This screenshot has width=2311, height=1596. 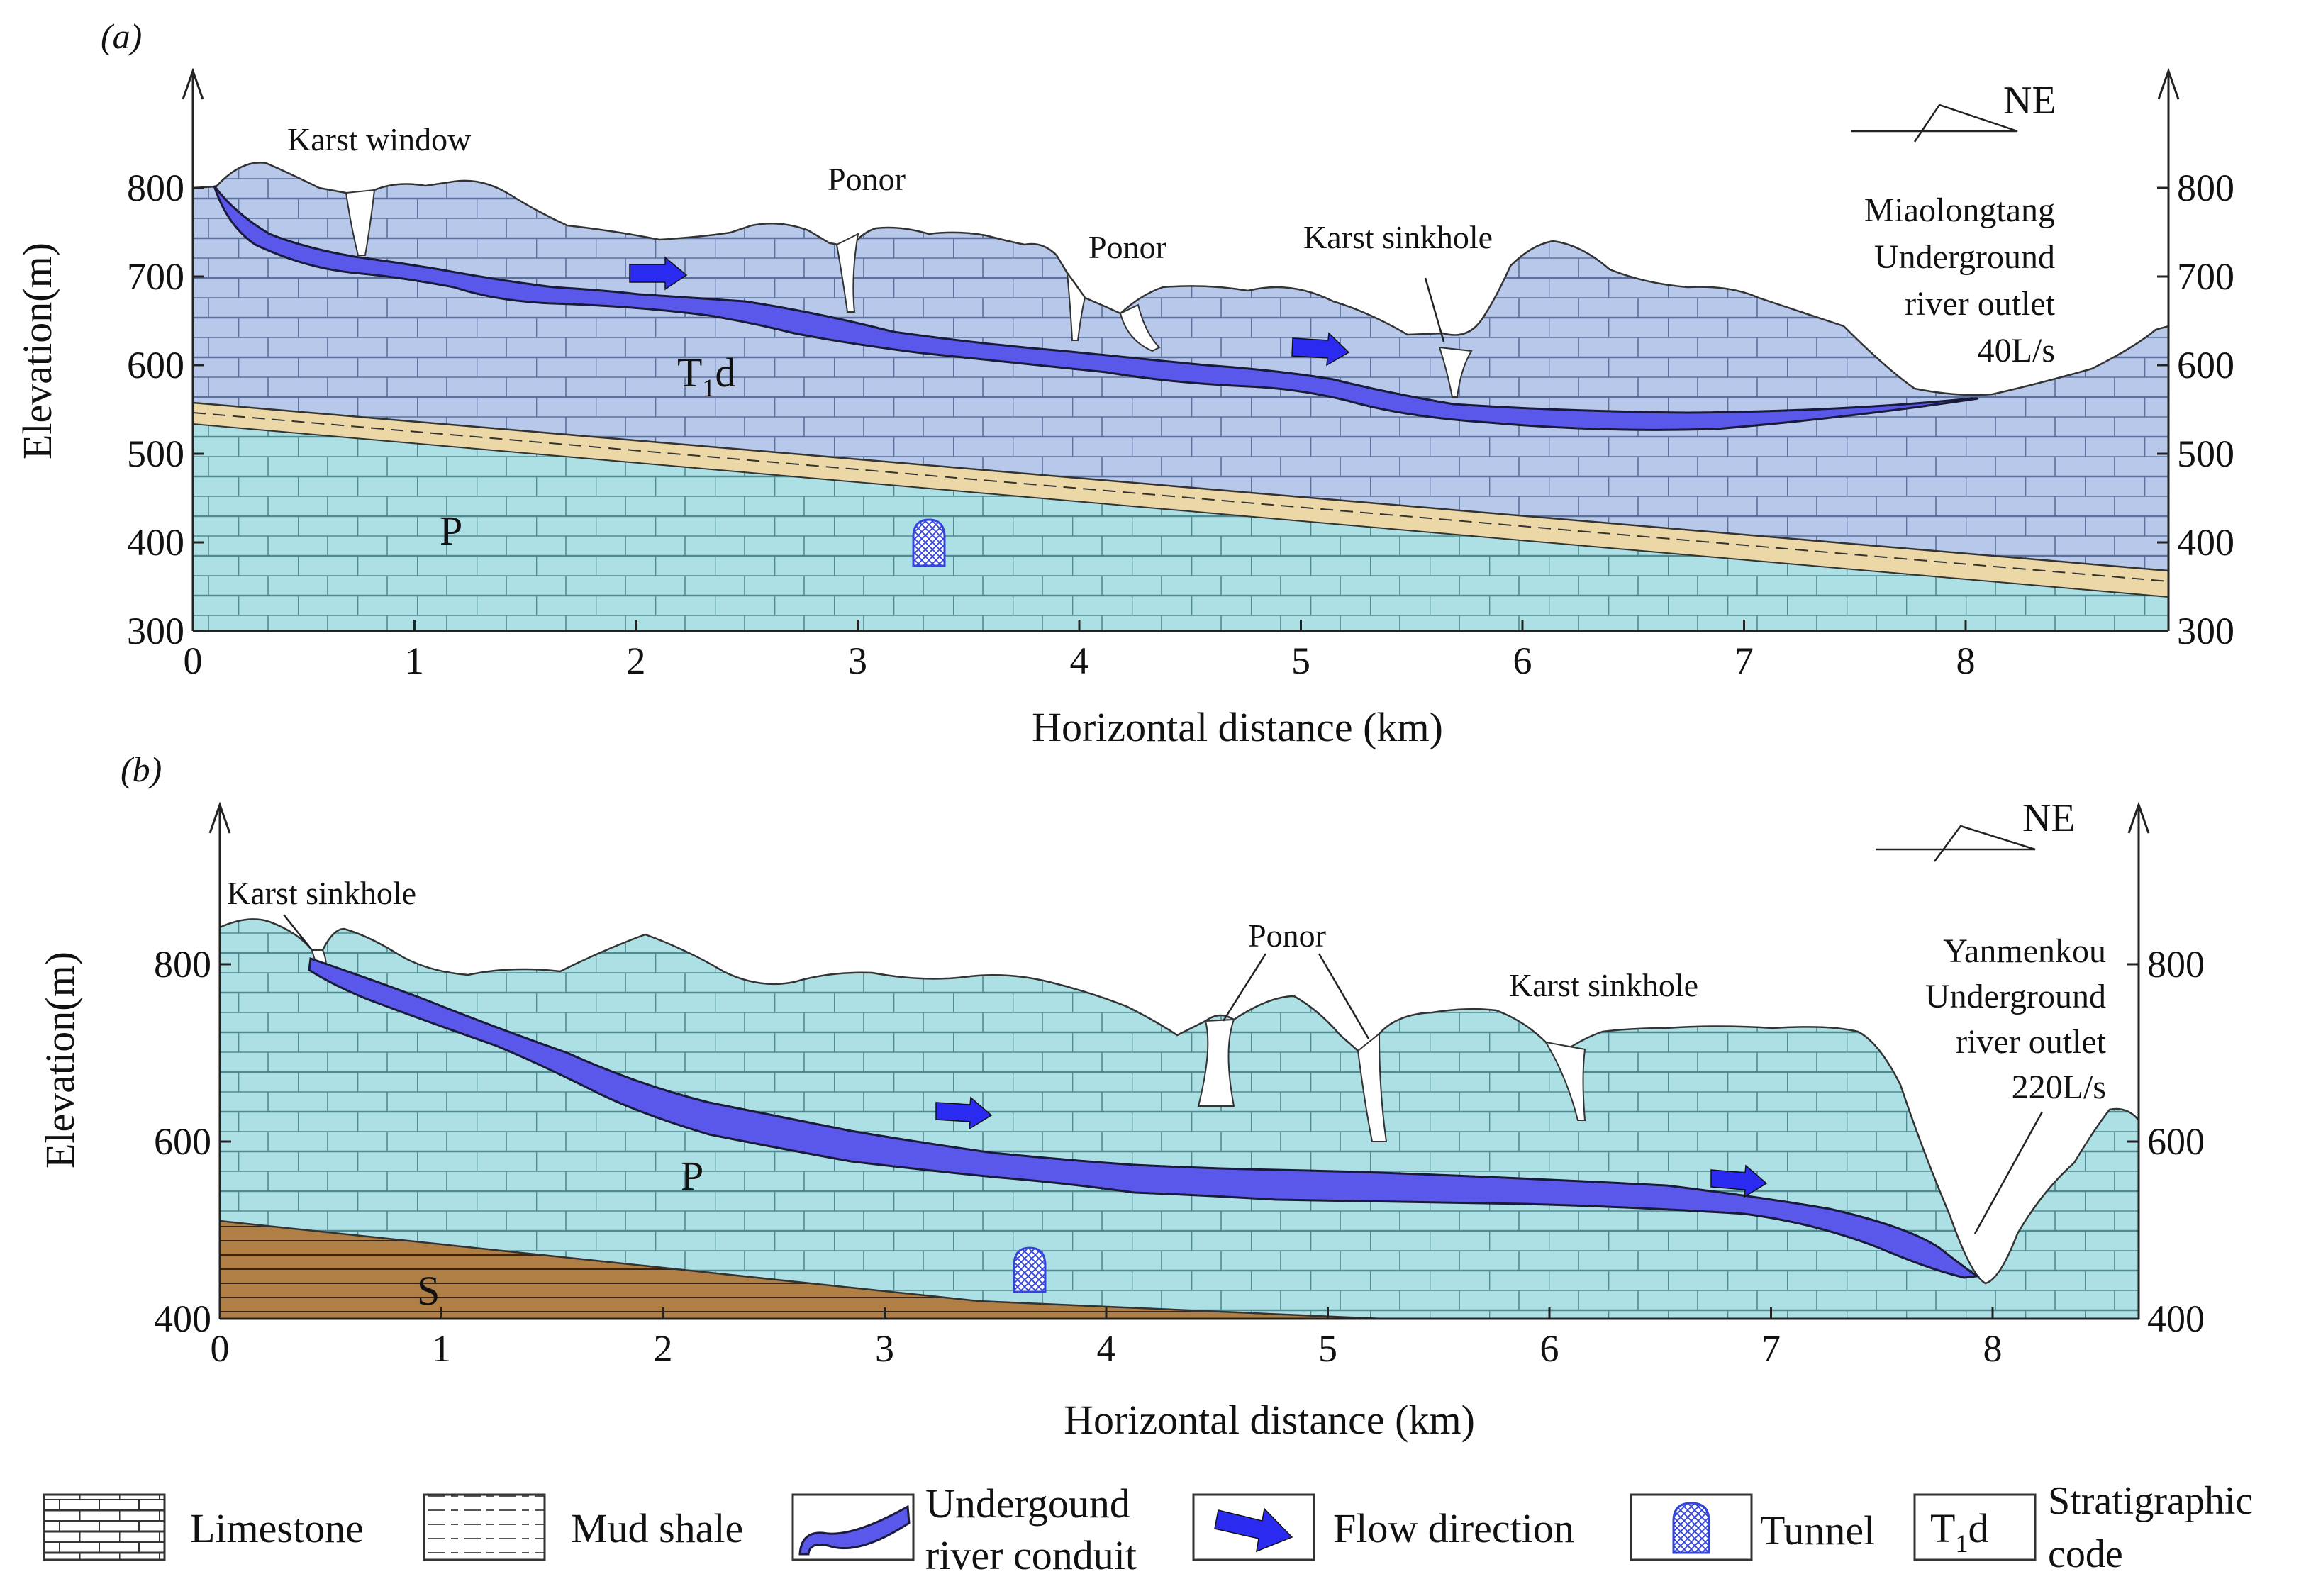 I want to click on outlet-a-line1: Miaolongtang, so click(x=1959, y=210).